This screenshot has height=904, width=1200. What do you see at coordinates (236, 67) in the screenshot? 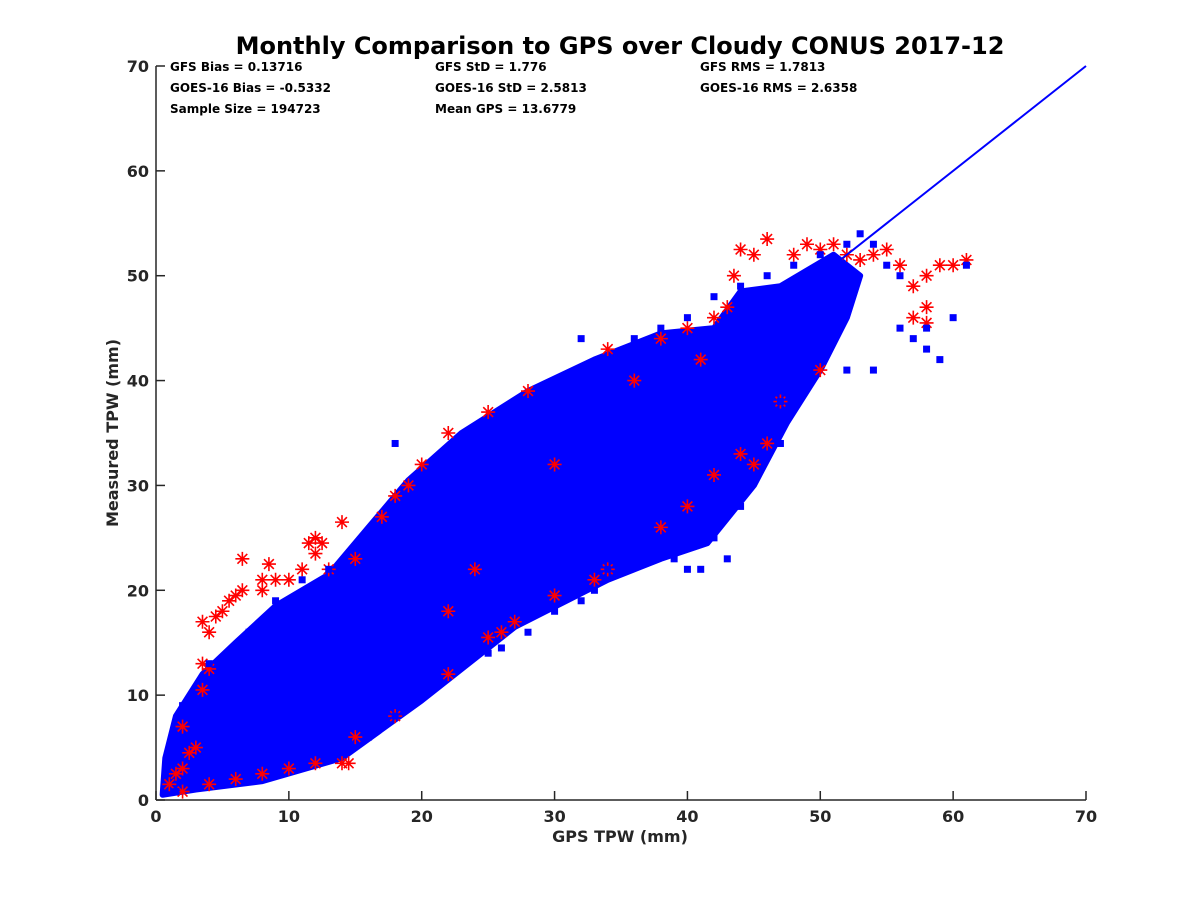
I see `stat-annotation: GFS Bias = 0.13716` at bounding box center [236, 67].